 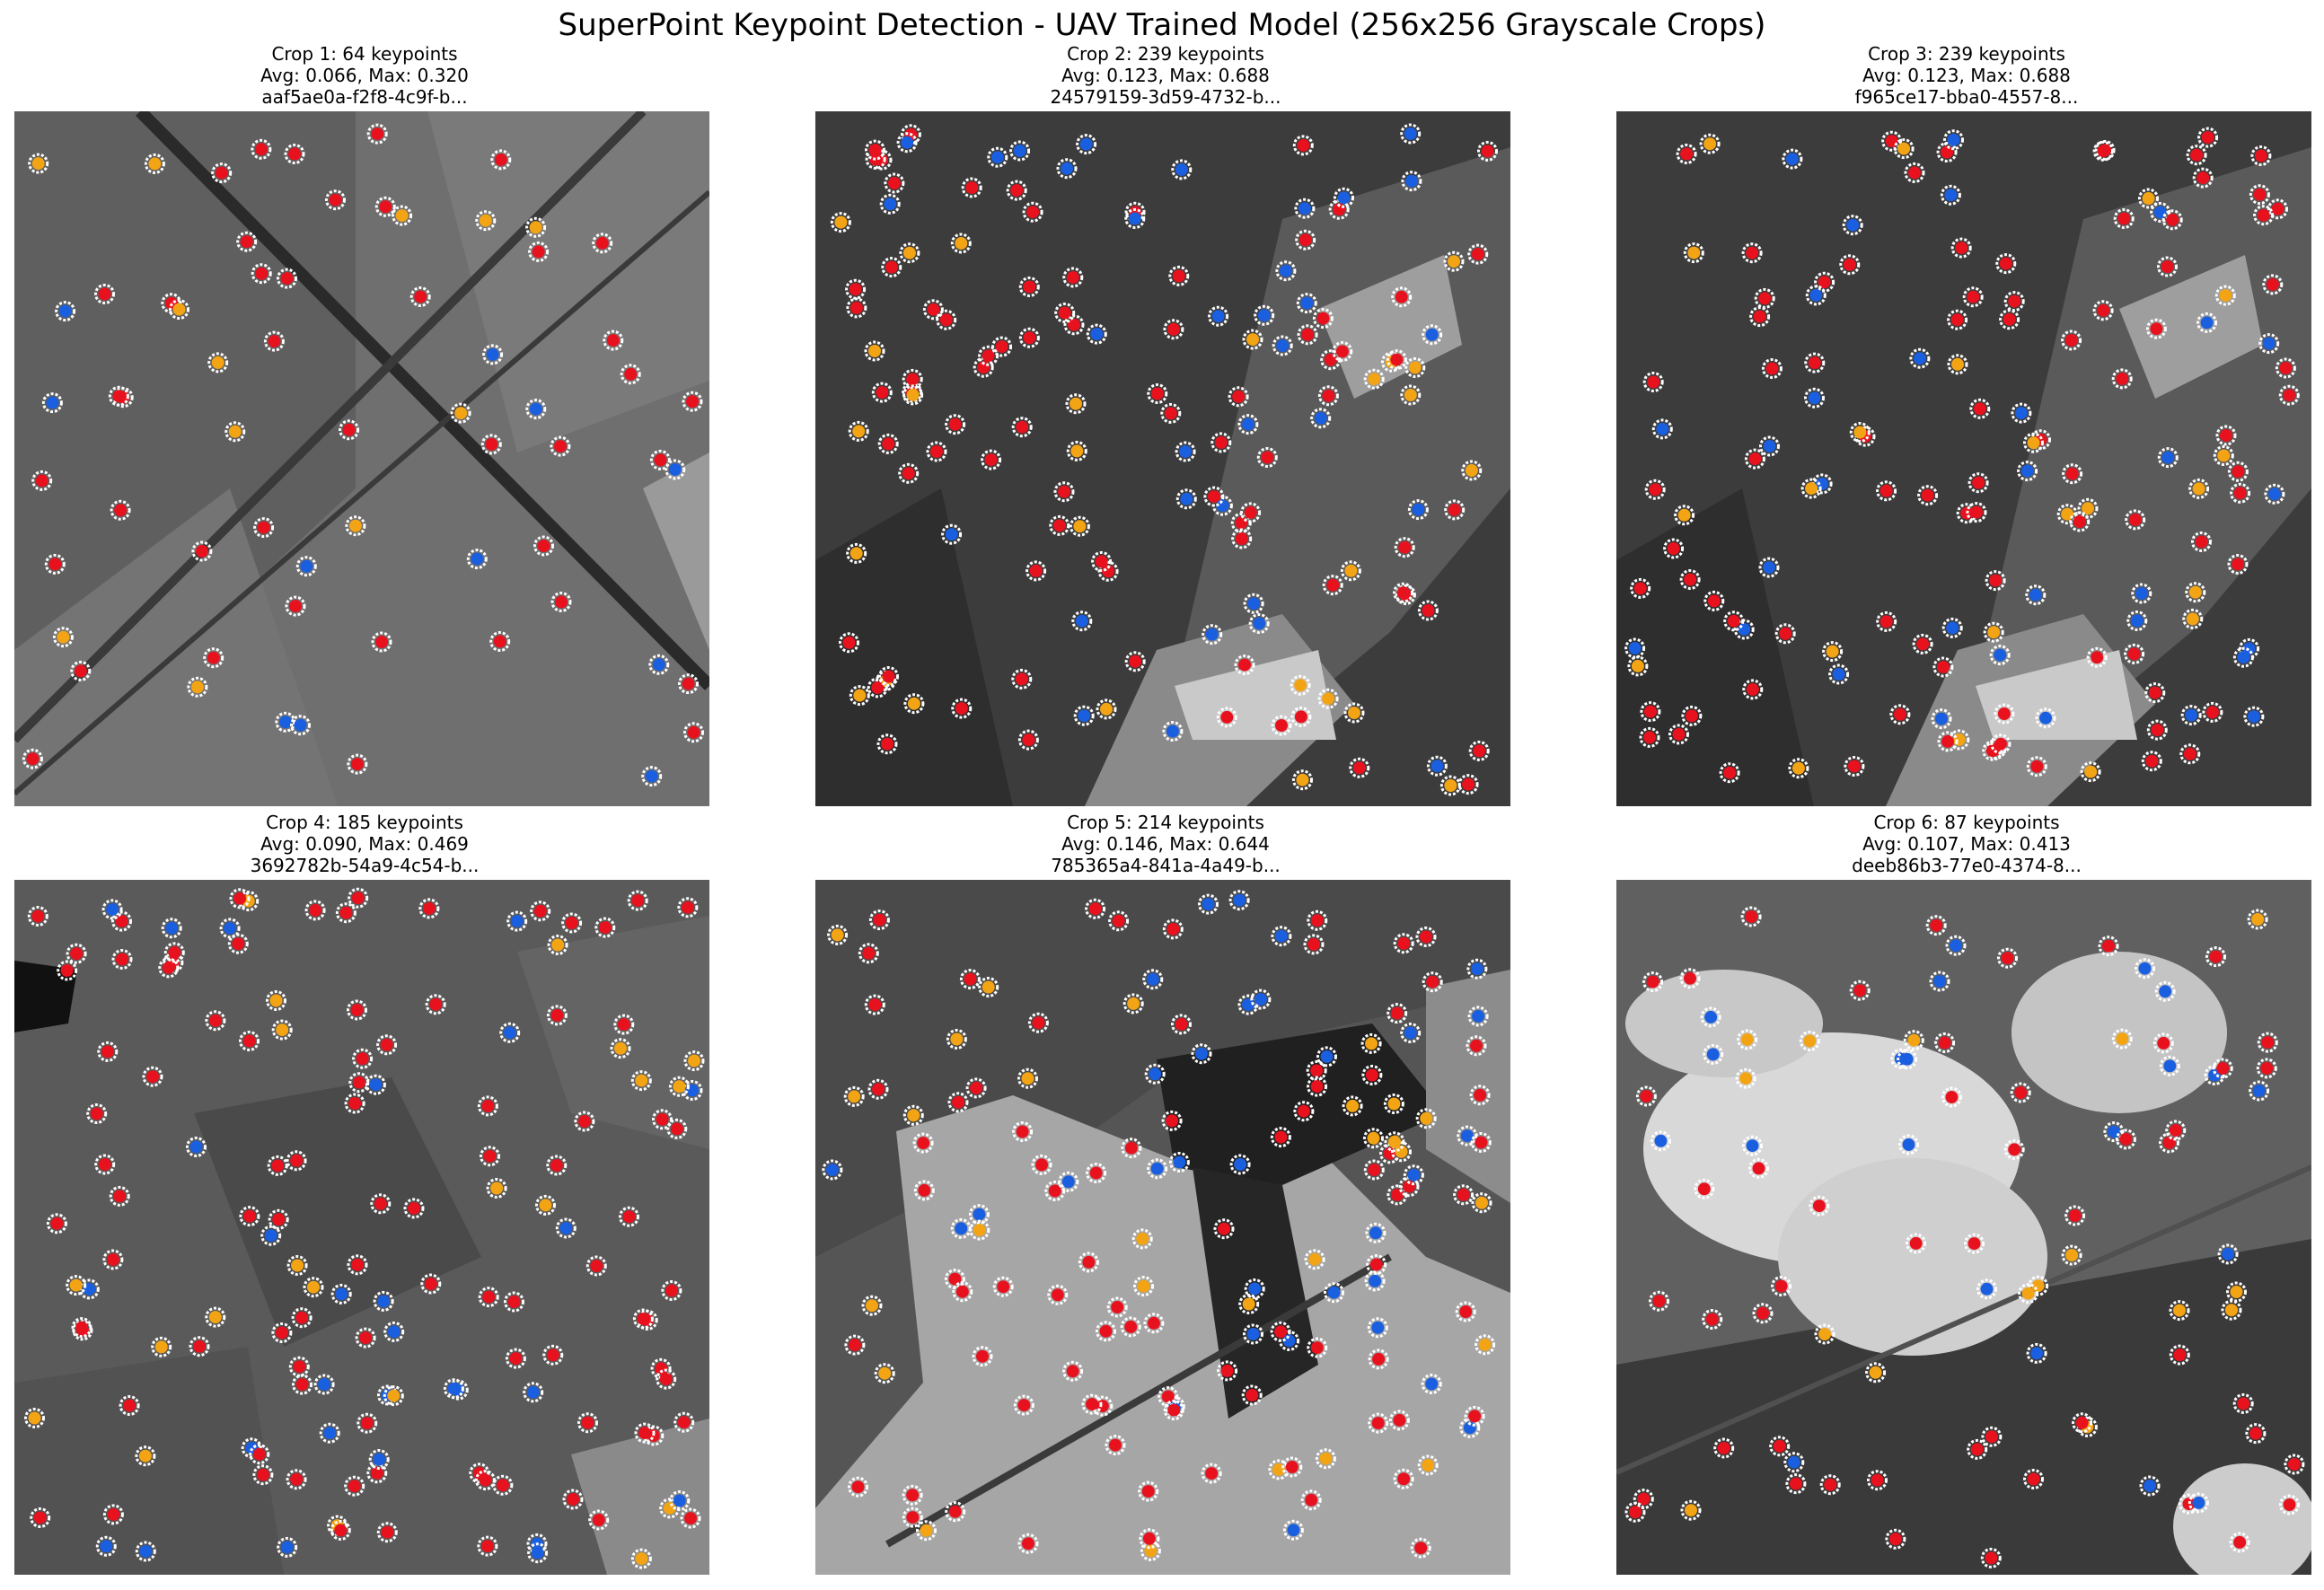 I want to click on crop-3-image, so click(x=1964, y=458).